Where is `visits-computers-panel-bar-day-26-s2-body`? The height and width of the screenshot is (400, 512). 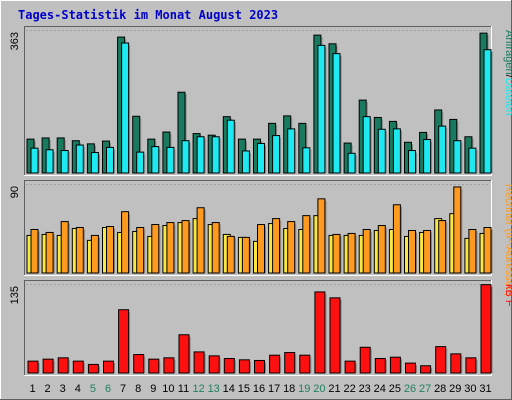
visits-computers-panel-bar-day-26-s2-body is located at coordinates (412, 251).